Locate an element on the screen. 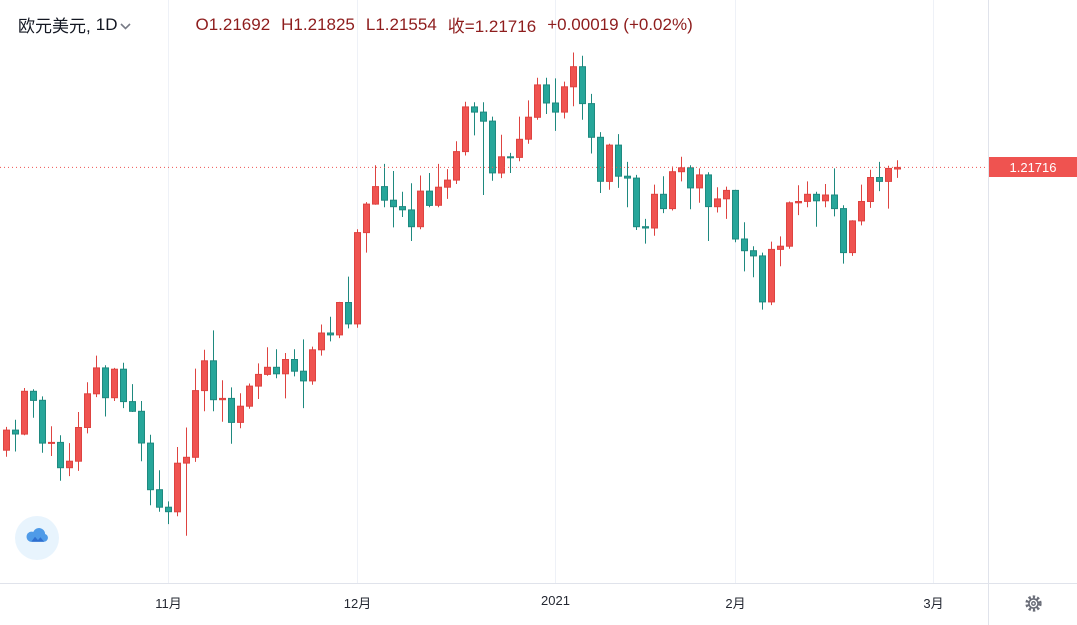  symbol-name: 欧元美元, is located at coordinates (54, 26).